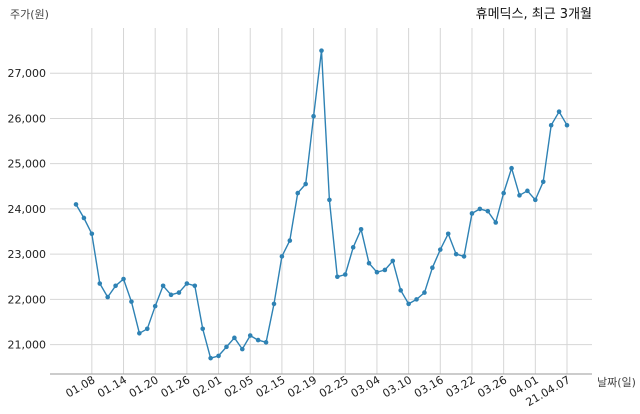  Describe the element at coordinates (271, 386) in the screenshot. I see `x-tick-label: 02.15` at that location.